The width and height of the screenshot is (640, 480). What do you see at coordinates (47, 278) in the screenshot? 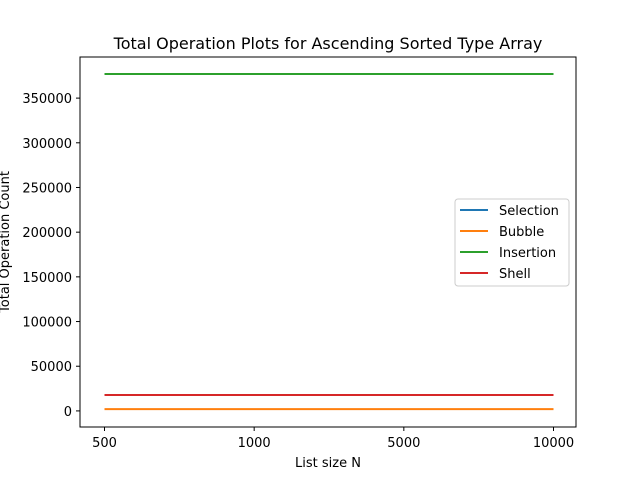
I see `y-tick-label: 150000` at bounding box center [47, 278].